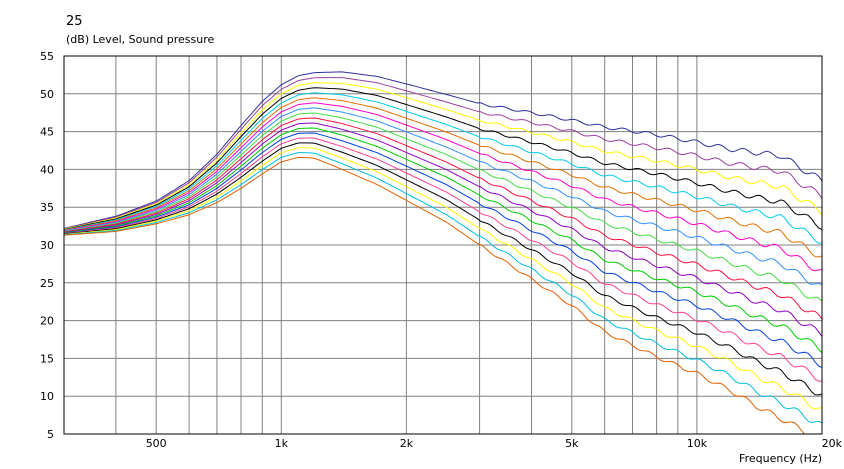  What do you see at coordinates (47, 207) in the screenshot?
I see `y-tick-label: 35` at bounding box center [47, 207].